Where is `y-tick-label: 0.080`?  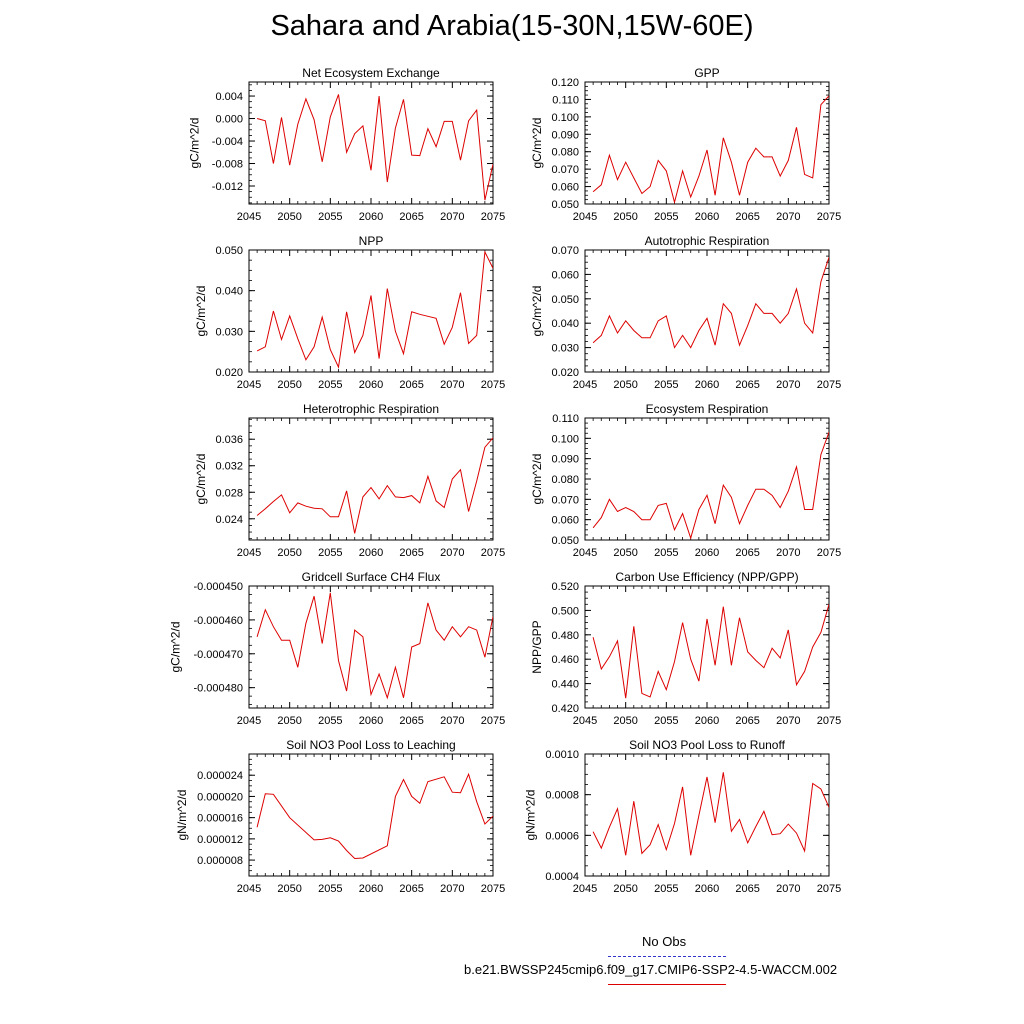 y-tick-label: 0.080 is located at coordinates (565, 480).